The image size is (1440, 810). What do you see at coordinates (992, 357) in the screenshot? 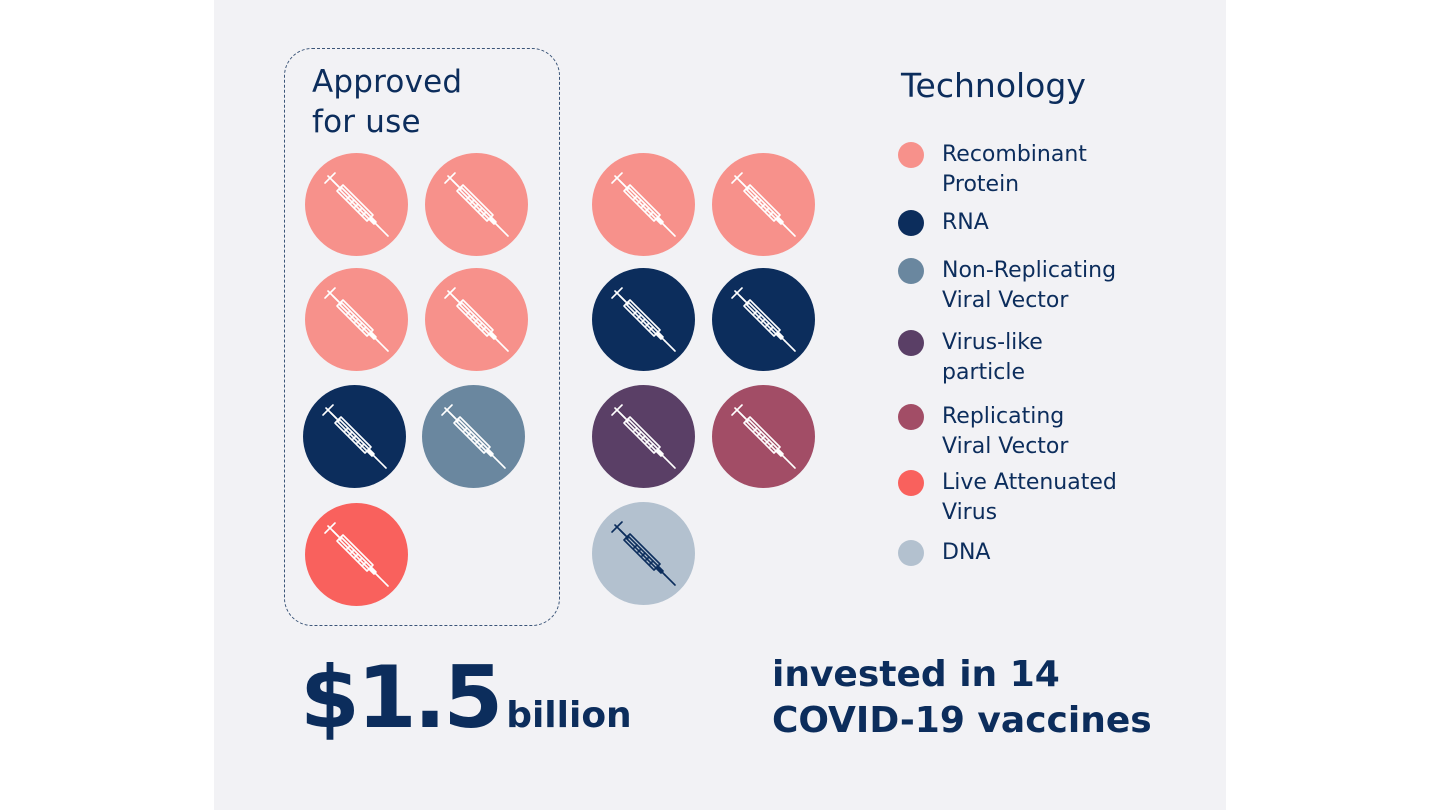
I see `legend-label: Virus-like particle` at bounding box center [992, 357].